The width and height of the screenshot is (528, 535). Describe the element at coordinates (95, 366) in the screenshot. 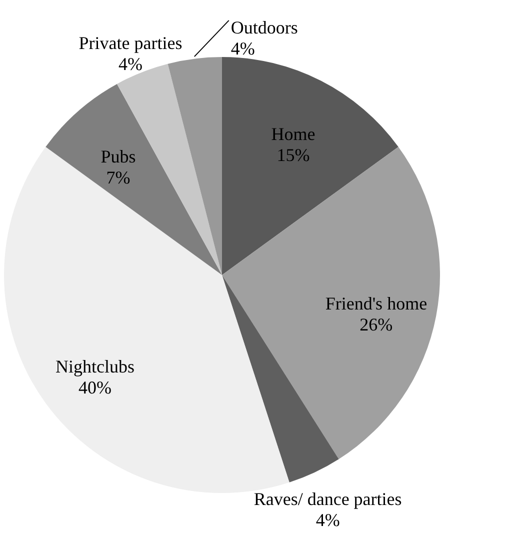

I see `slice-label: Nightclubs` at that location.